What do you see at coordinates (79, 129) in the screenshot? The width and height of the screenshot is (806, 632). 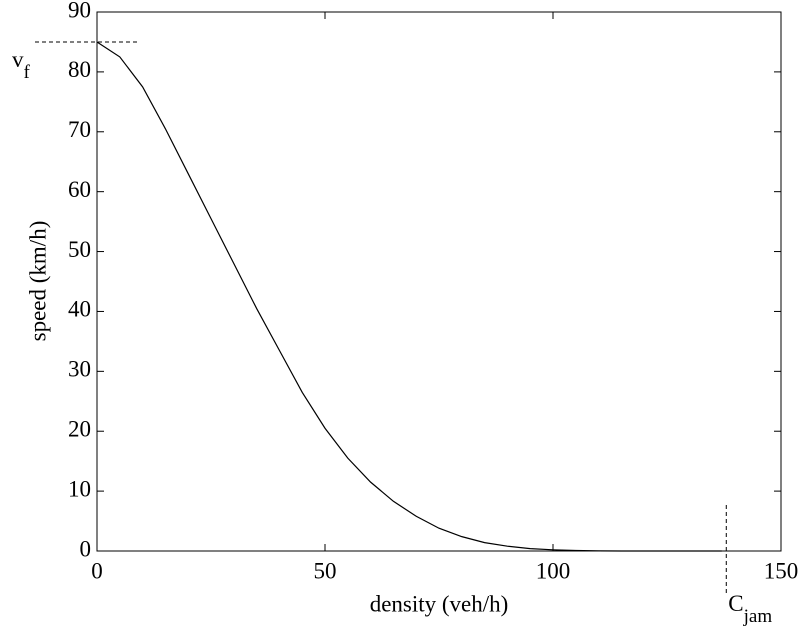 I see `y-tick-label: 70` at bounding box center [79, 129].